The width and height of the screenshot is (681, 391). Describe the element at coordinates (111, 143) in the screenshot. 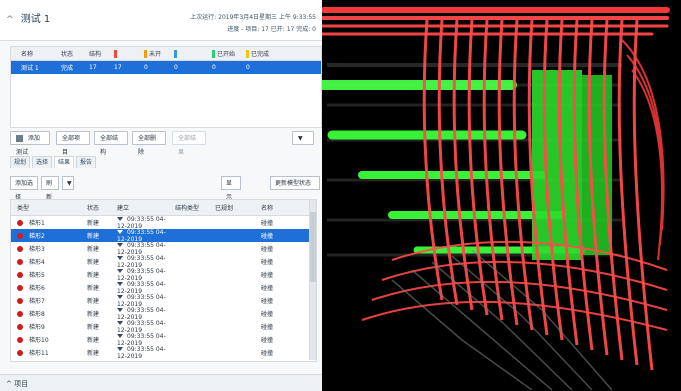

I see `select-all-structures-button: 全部结构` at that location.